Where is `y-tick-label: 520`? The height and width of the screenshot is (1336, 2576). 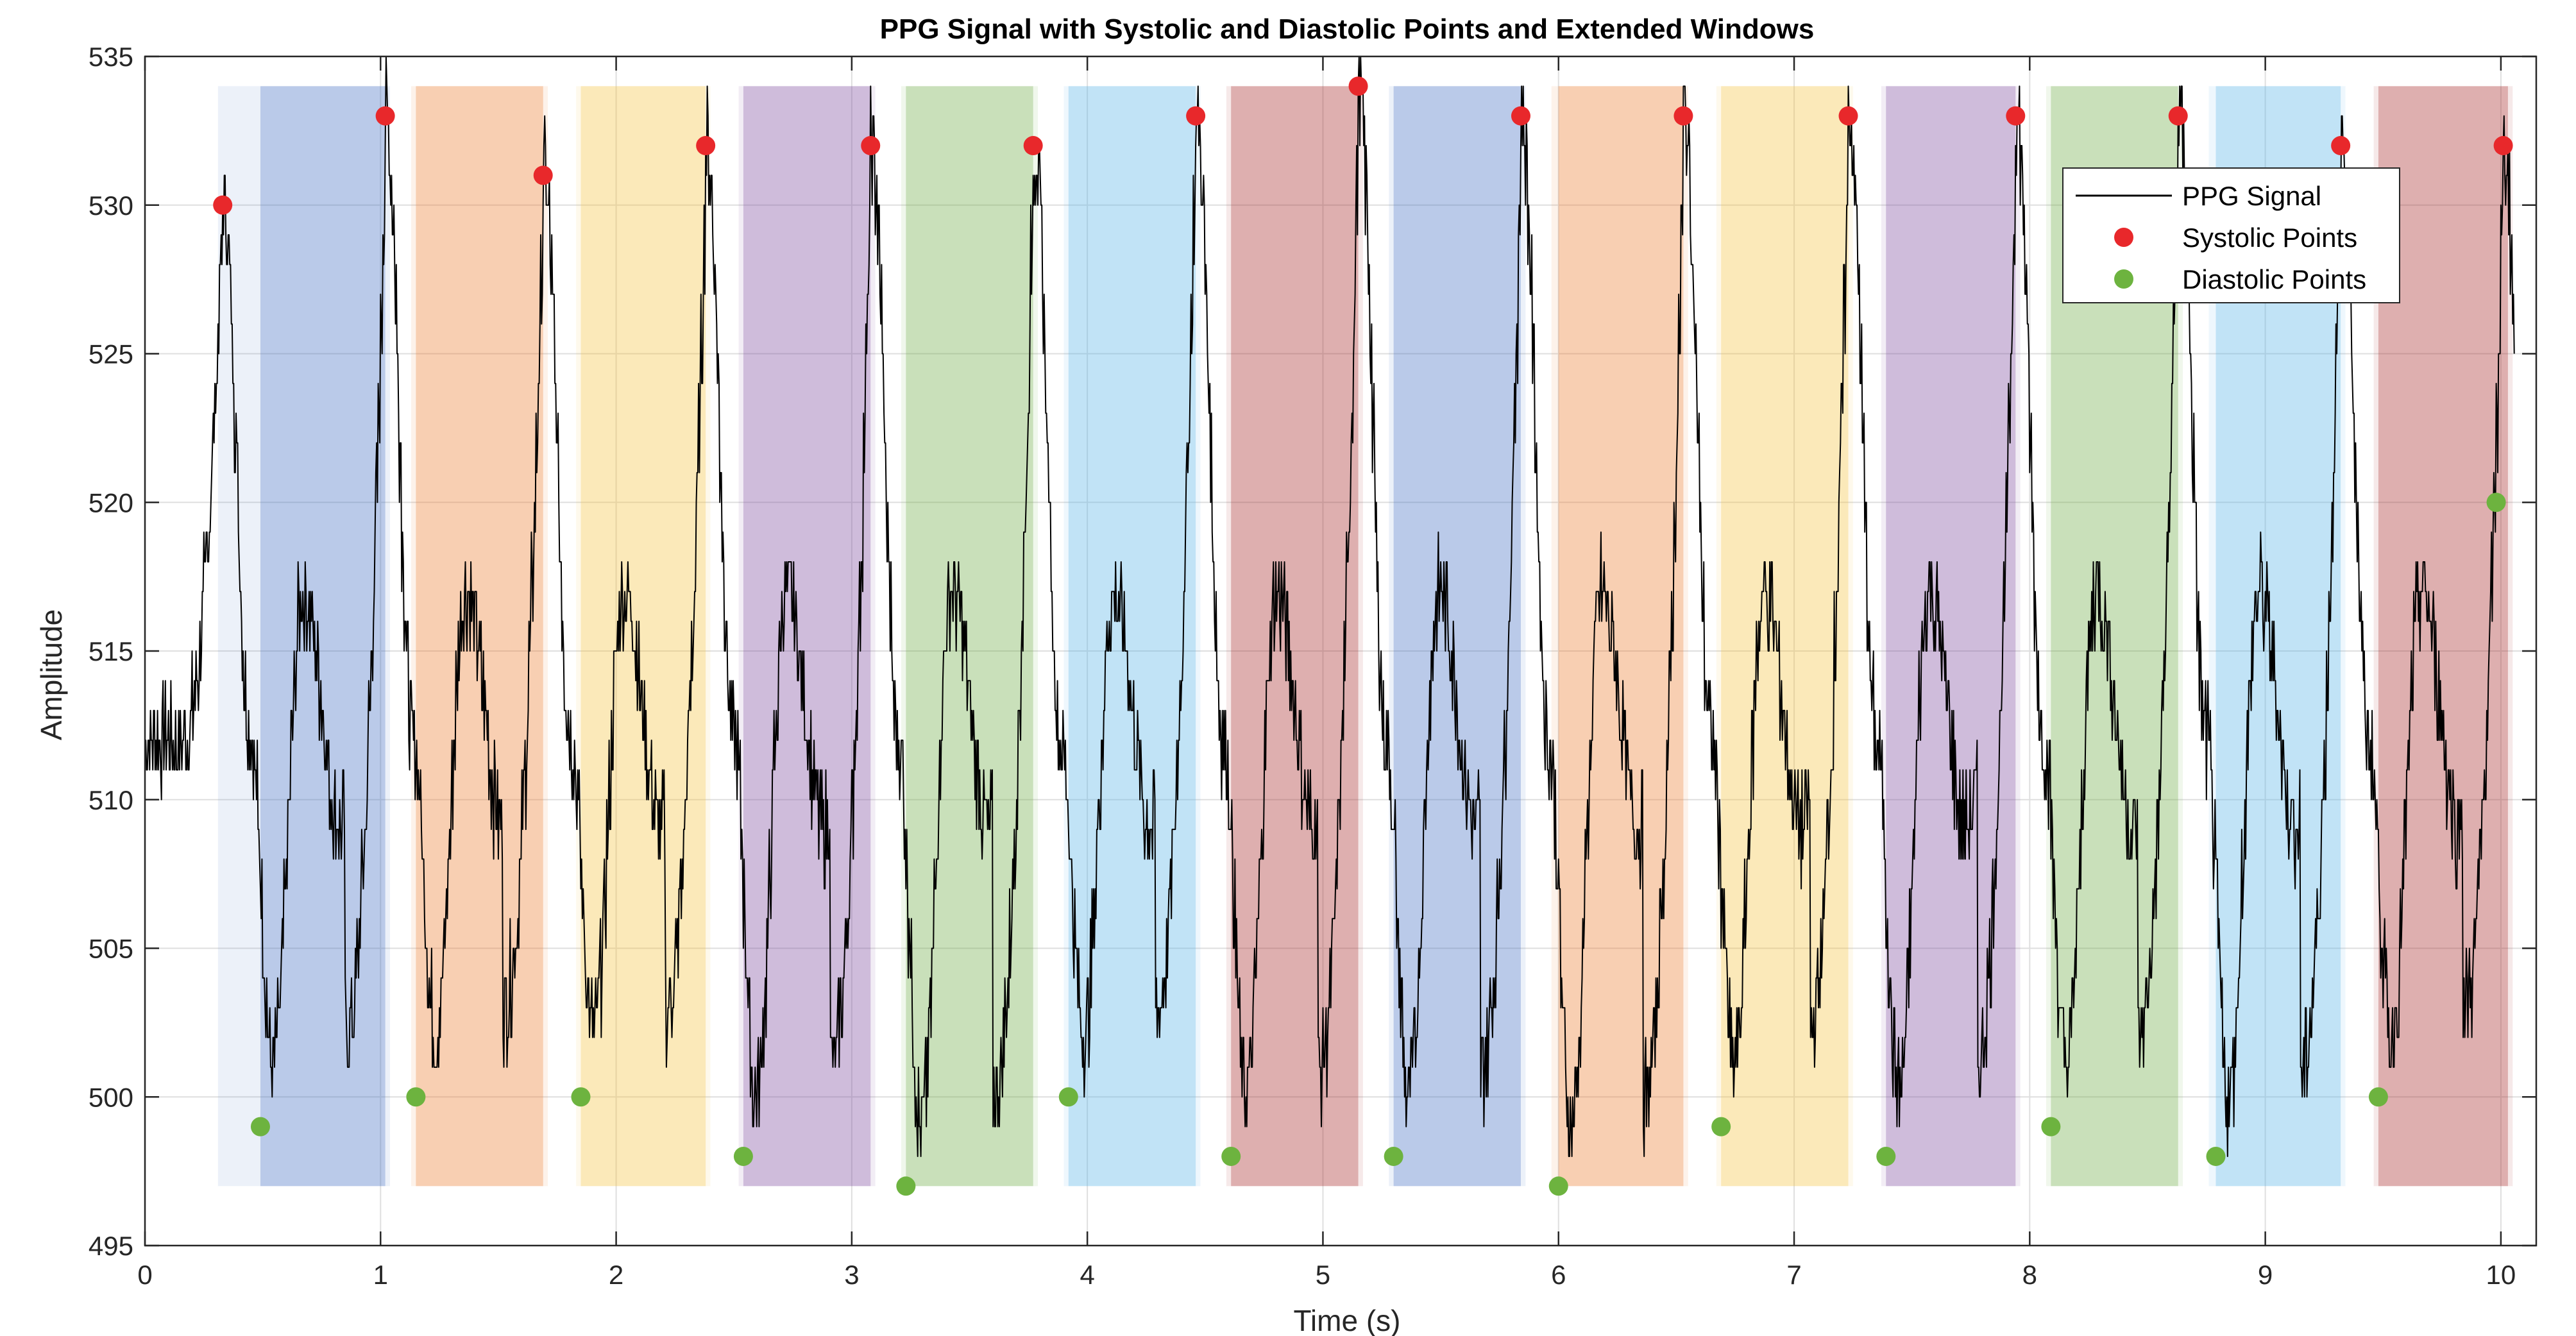
y-tick-label: 520 is located at coordinates (111, 503).